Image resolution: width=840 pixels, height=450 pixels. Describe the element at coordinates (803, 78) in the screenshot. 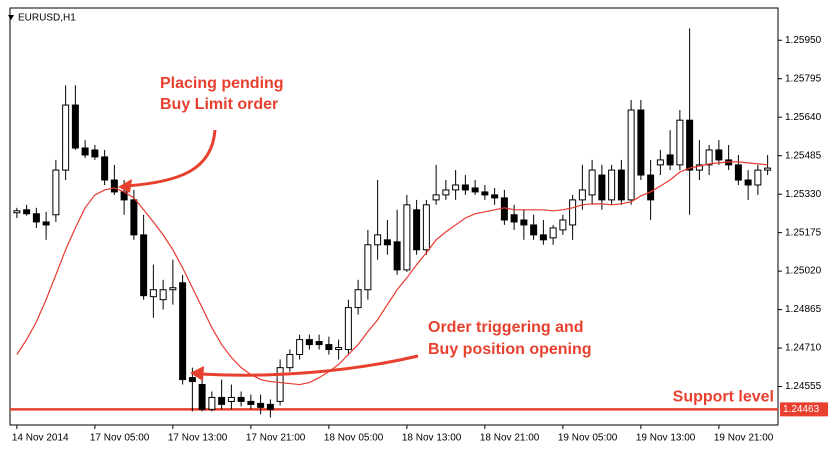

I see `y-tick-label: 1.25795` at that location.